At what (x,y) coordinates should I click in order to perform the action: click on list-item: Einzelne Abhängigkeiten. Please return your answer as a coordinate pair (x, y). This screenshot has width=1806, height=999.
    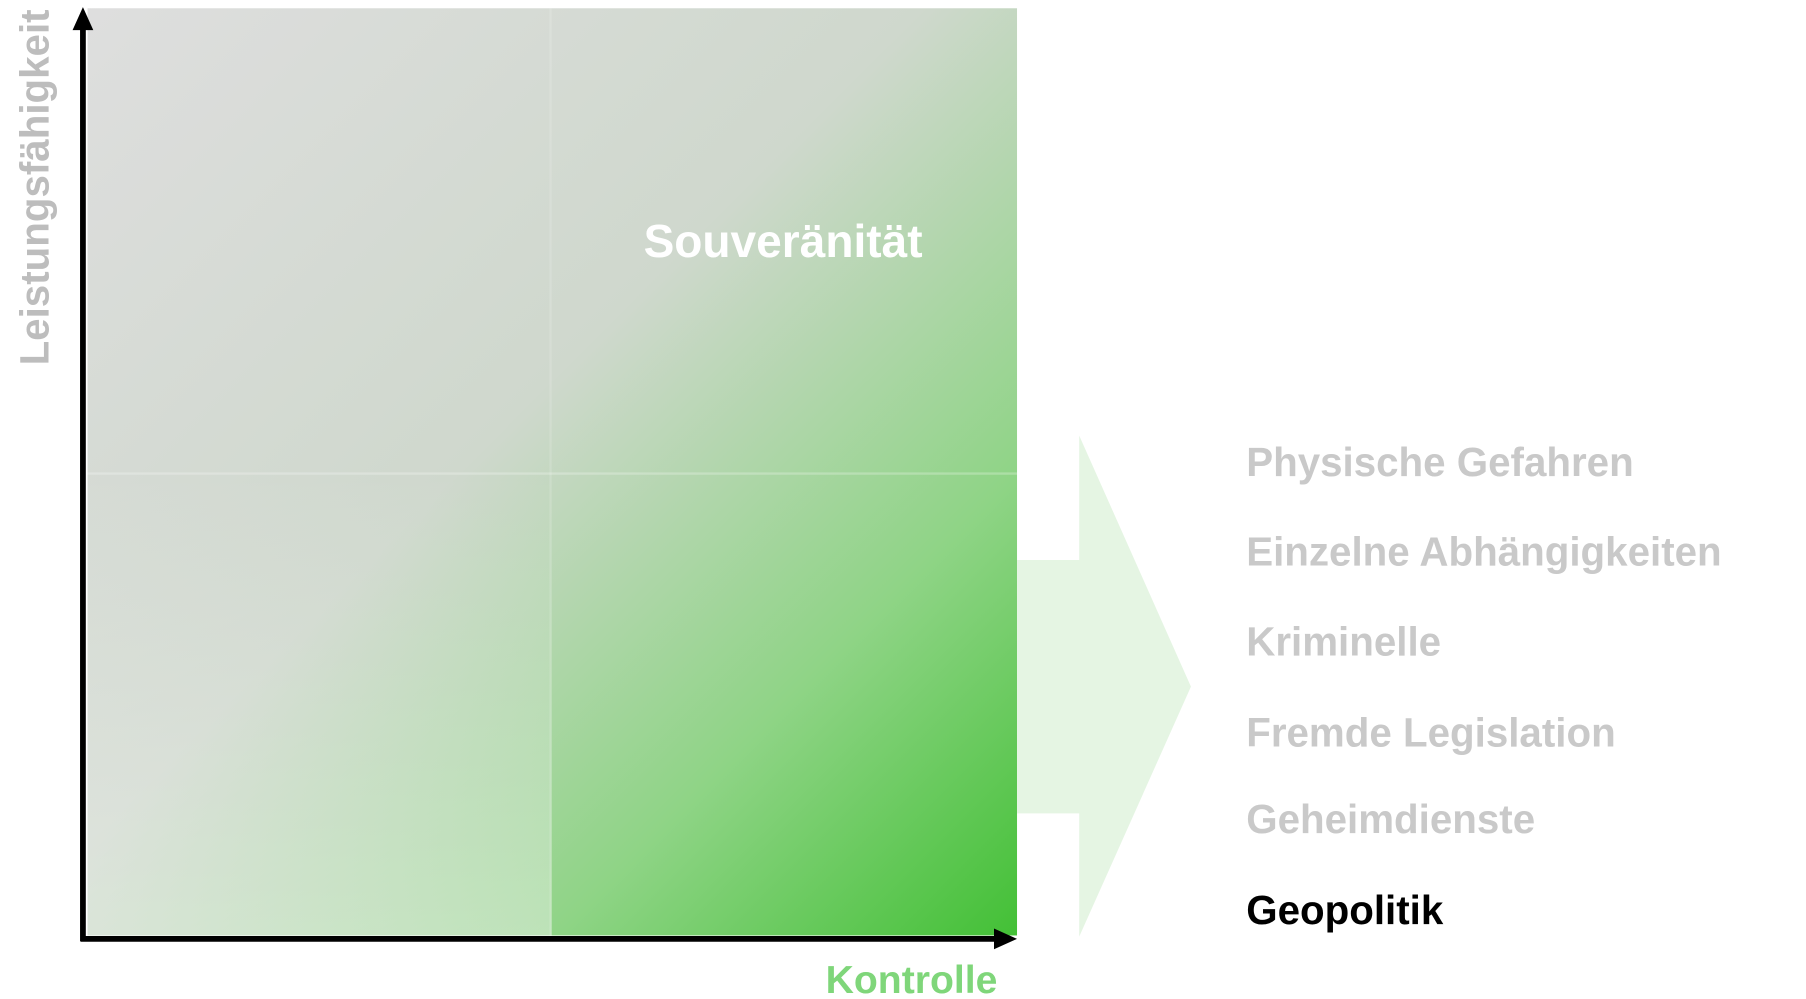
    Looking at the image, I should click on (1483, 552).